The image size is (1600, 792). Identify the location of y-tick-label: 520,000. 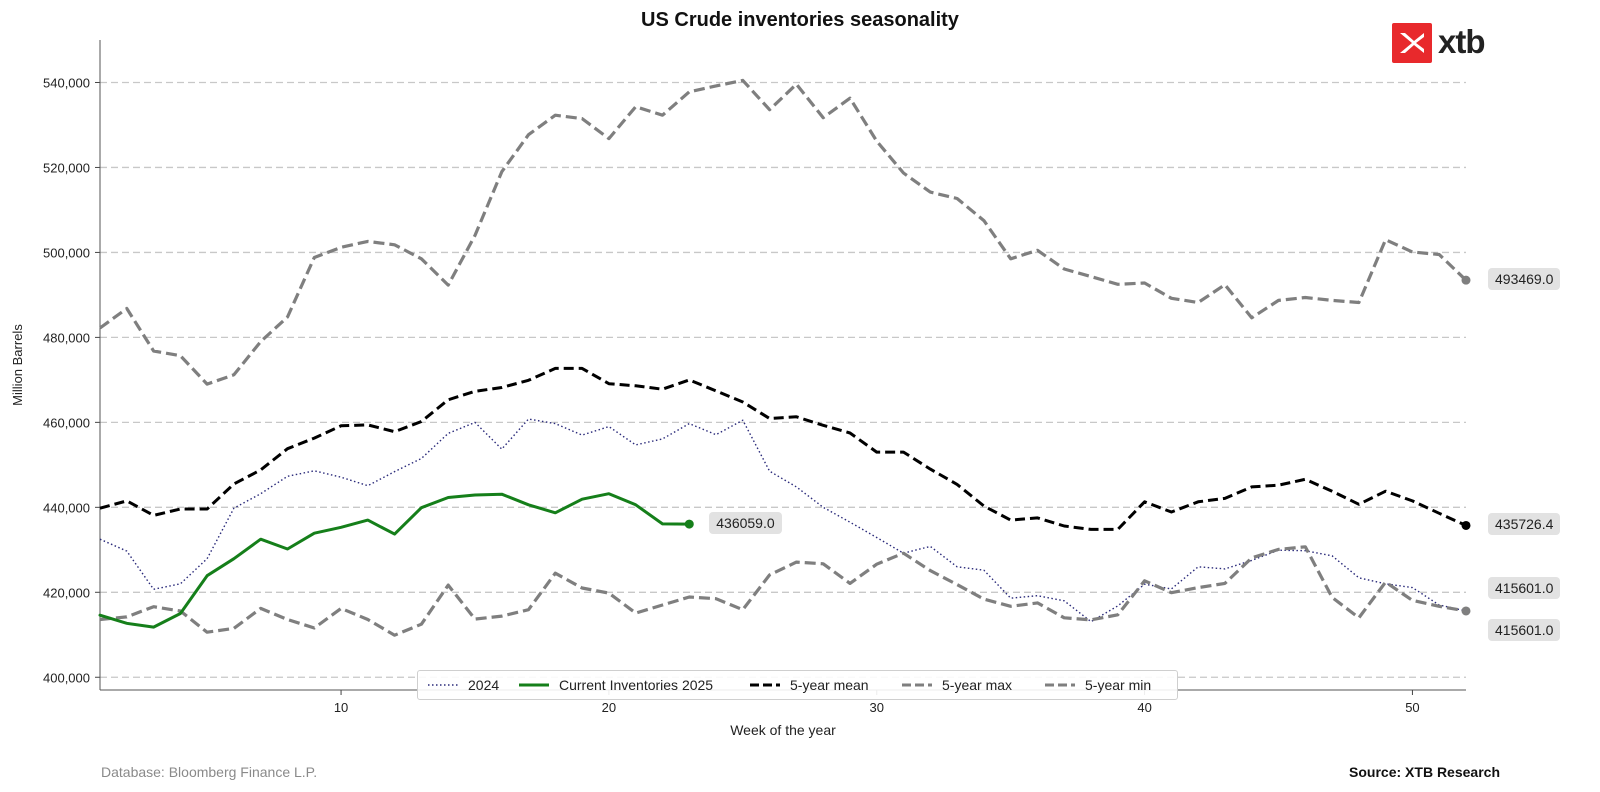
(66, 167).